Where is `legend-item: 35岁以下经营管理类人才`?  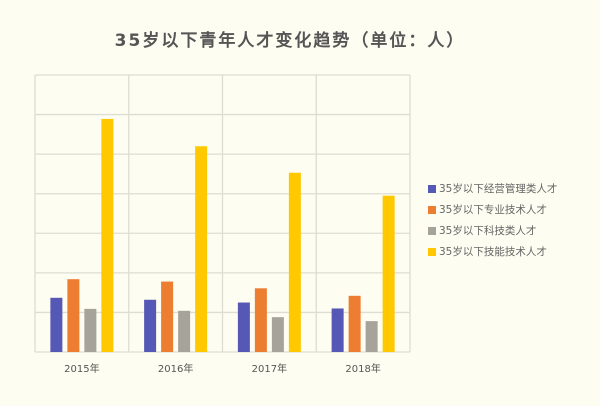
legend-item: 35岁以下经营管理类人才 is located at coordinates (492, 188).